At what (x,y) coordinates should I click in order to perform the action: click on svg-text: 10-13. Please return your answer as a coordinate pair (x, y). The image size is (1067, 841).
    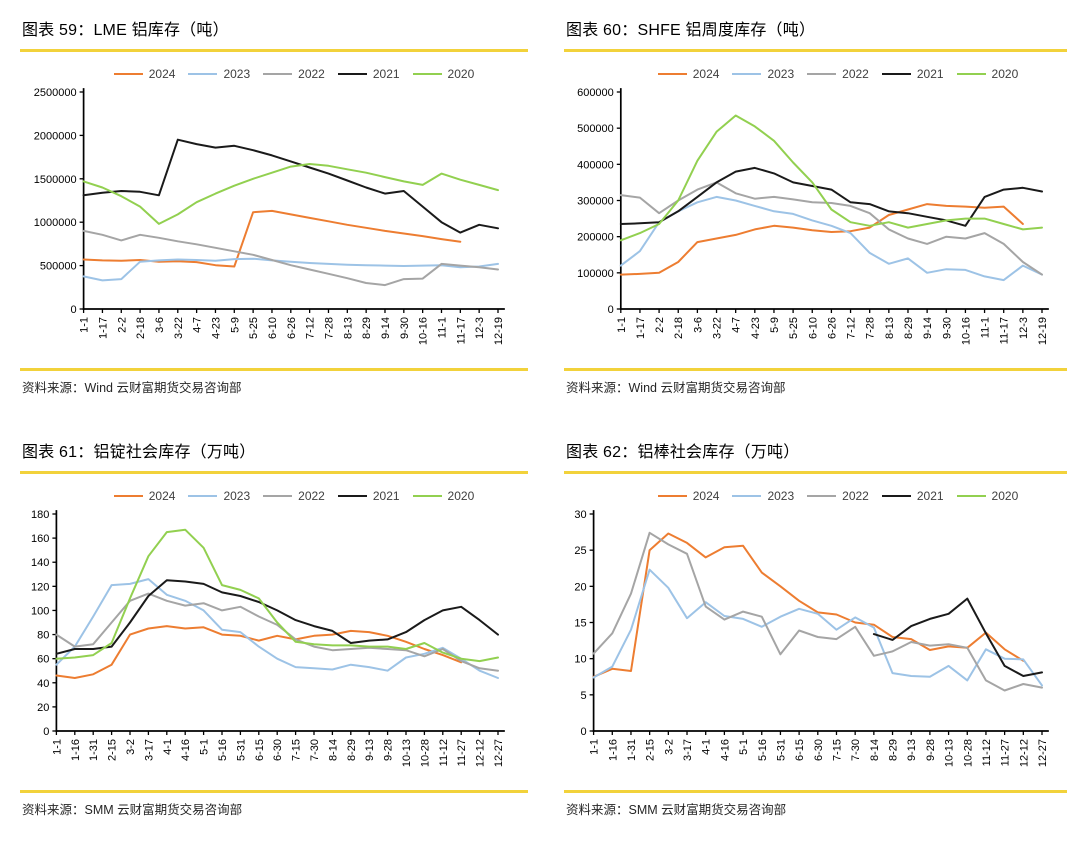
    Looking at the image, I should click on (407, 753).